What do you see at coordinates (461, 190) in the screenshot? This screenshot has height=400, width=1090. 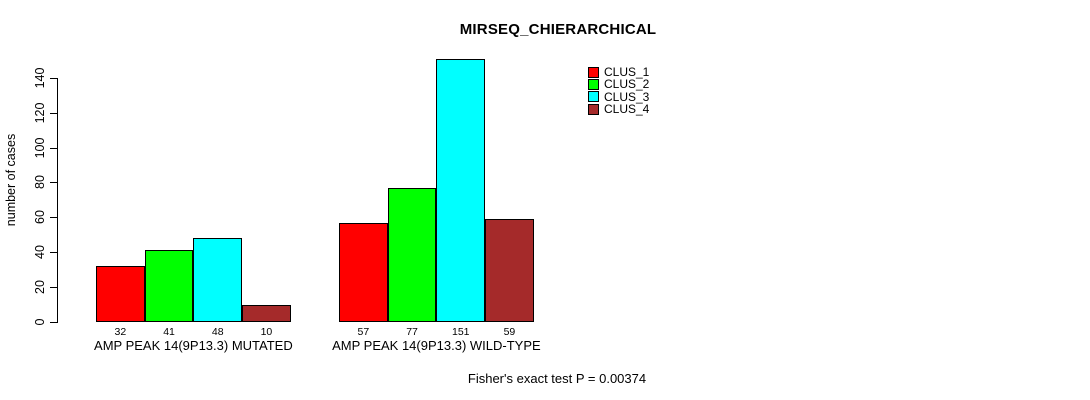 I see `bar-clus_3-group2` at bounding box center [461, 190].